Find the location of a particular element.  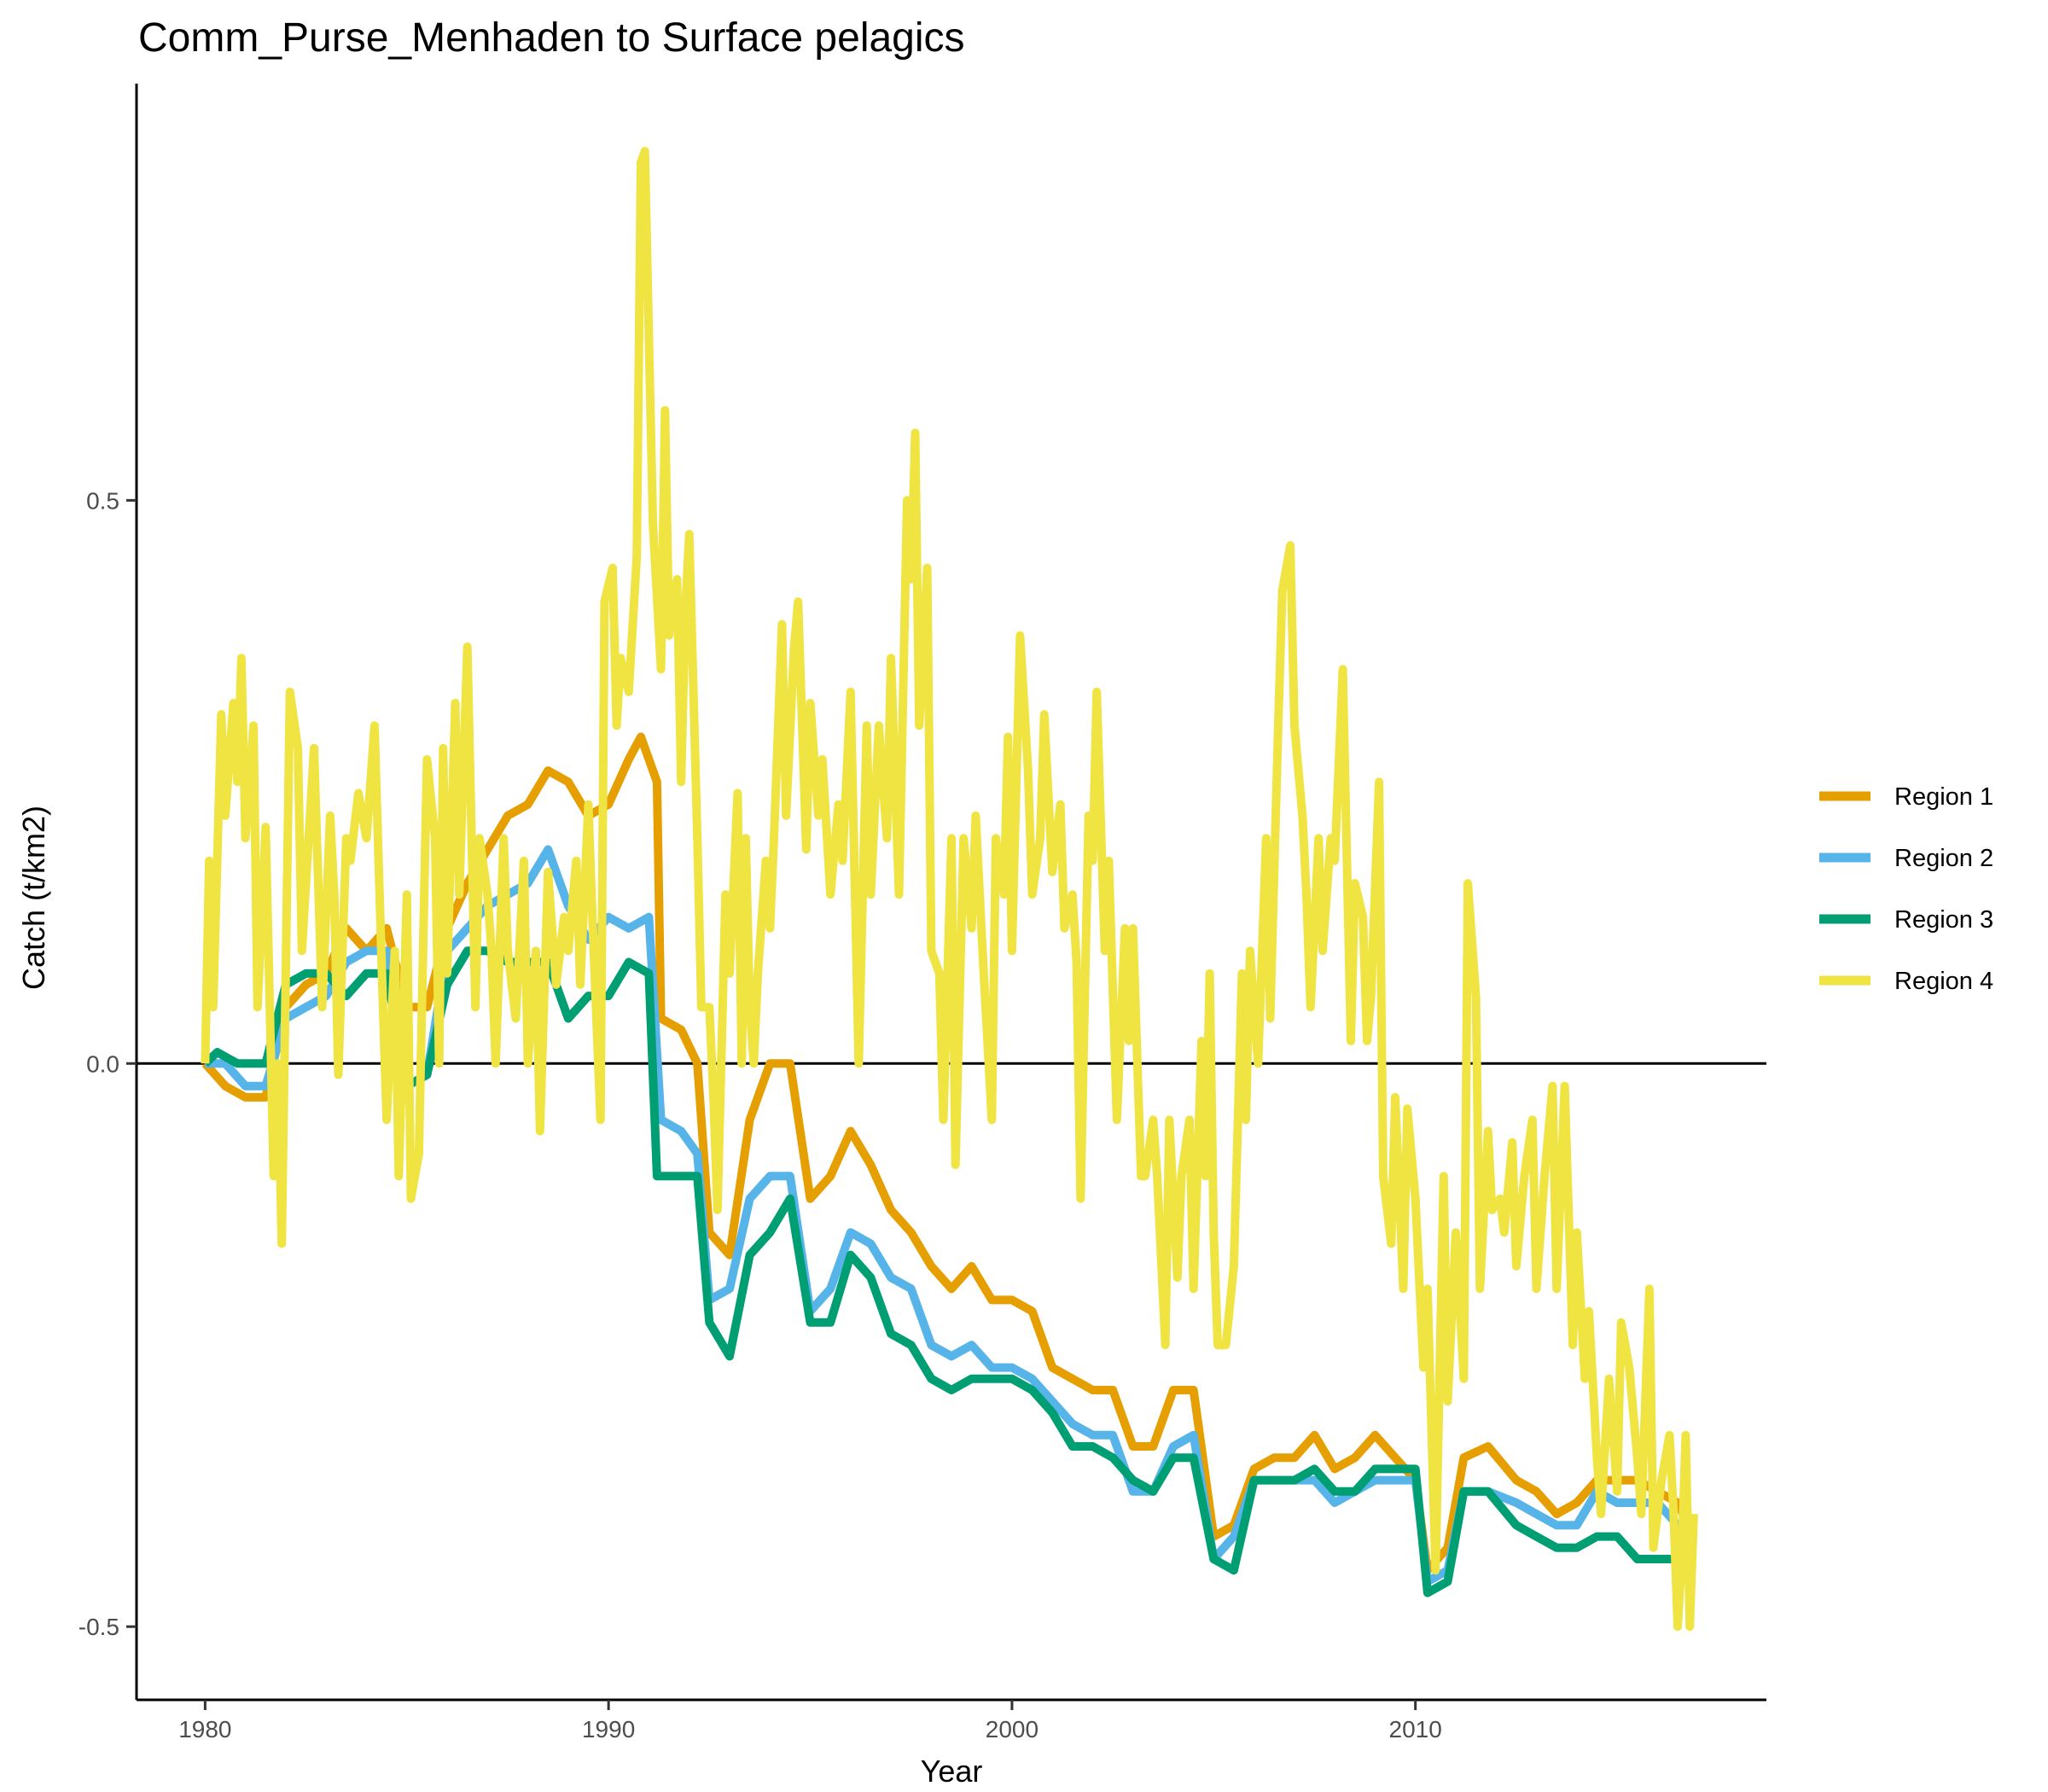

x-axis-title: Year is located at coordinates (952, 1772).